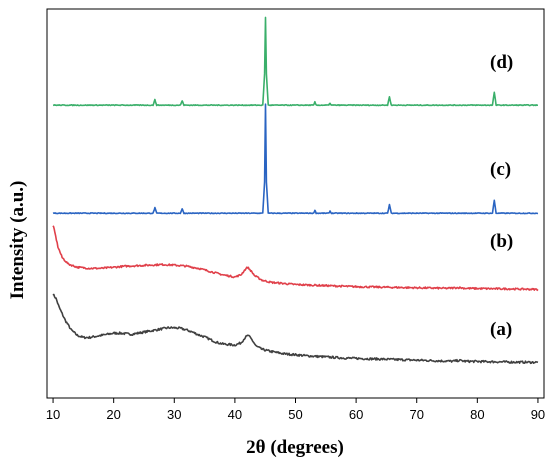 The image size is (550, 468). Describe the element at coordinates (53, 414) in the screenshot. I see `x-tick-label: 10` at that location.